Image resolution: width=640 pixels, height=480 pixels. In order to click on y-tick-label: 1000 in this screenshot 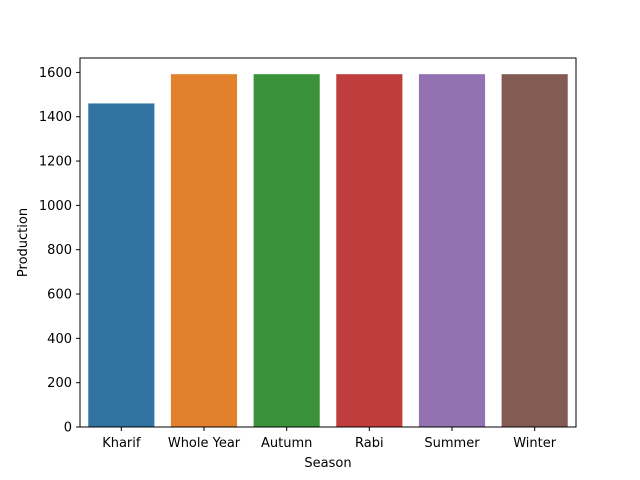, I will do `click(55, 206)`.